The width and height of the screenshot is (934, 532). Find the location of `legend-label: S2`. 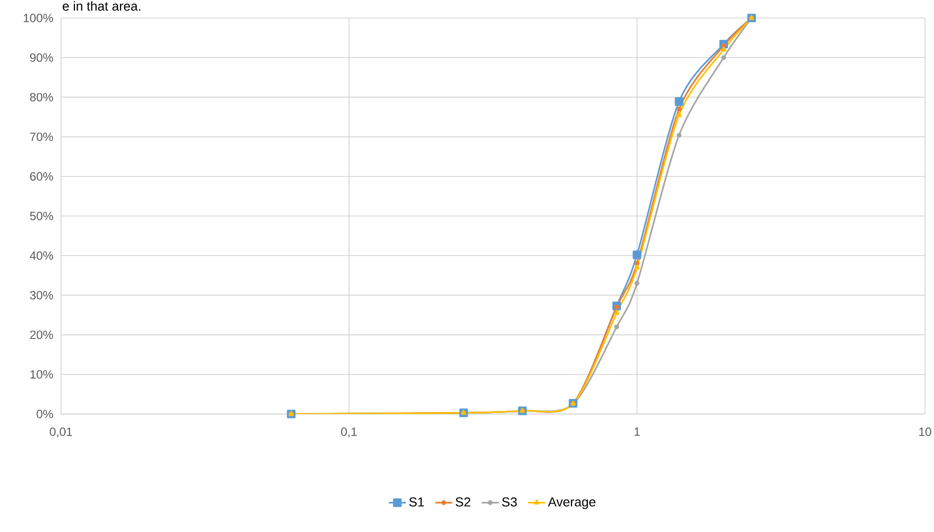

legend-label: S2 is located at coordinates (463, 502).